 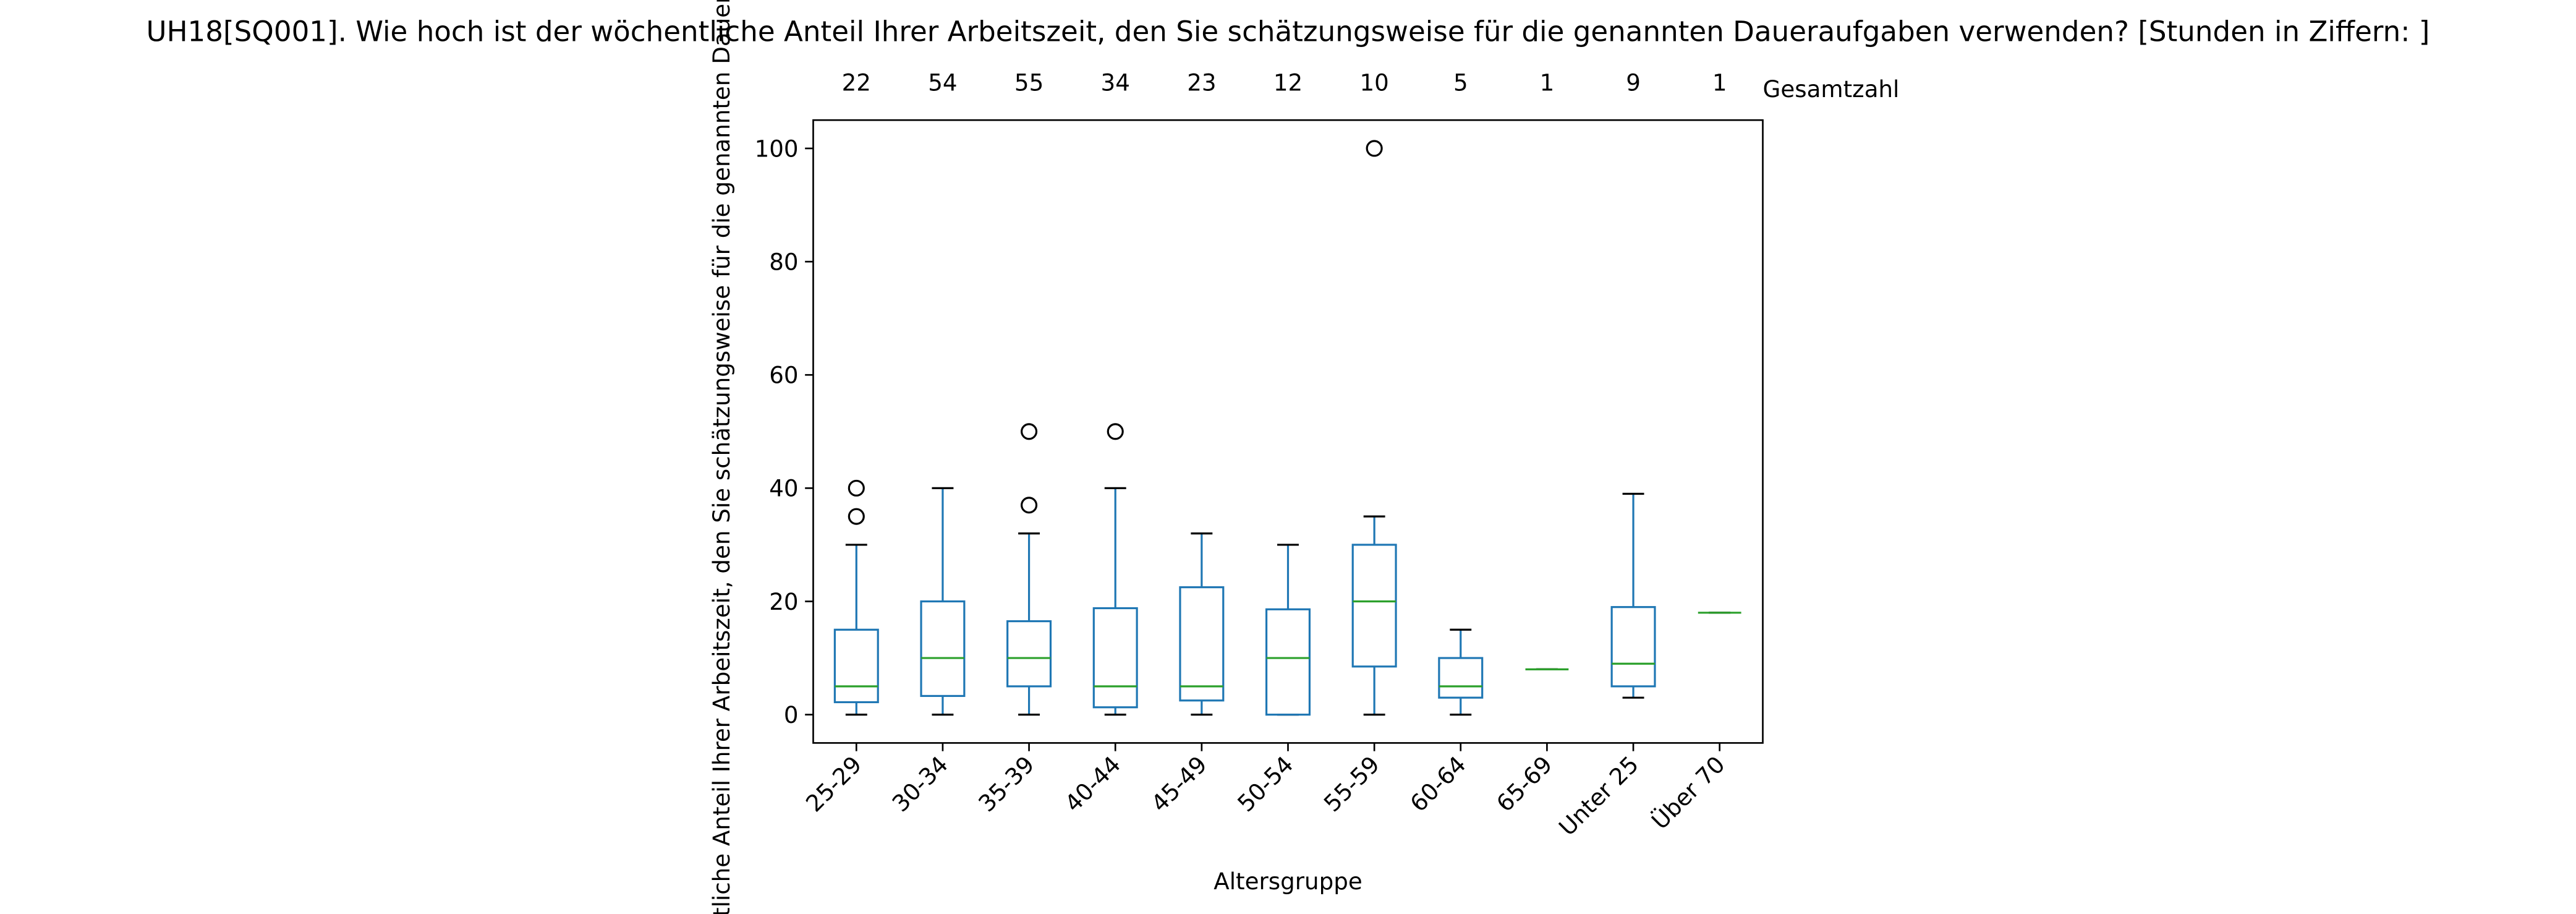 What do you see at coordinates (1373, 82) in the screenshot?
I see `count-label: 10` at bounding box center [1373, 82].